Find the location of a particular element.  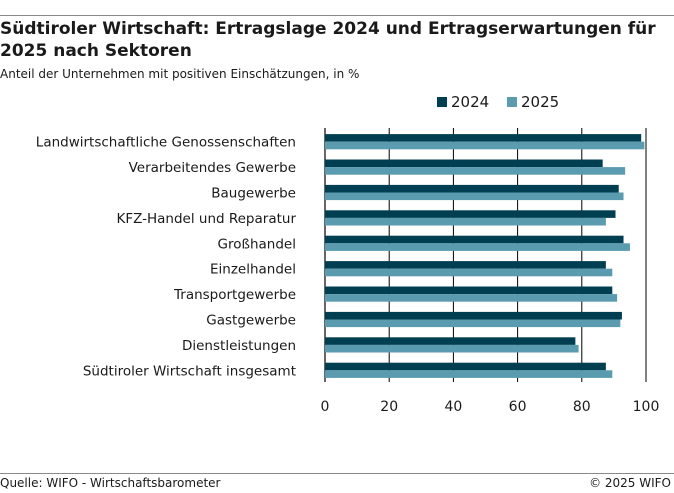

top-rule is located at coordinates (337, 15).